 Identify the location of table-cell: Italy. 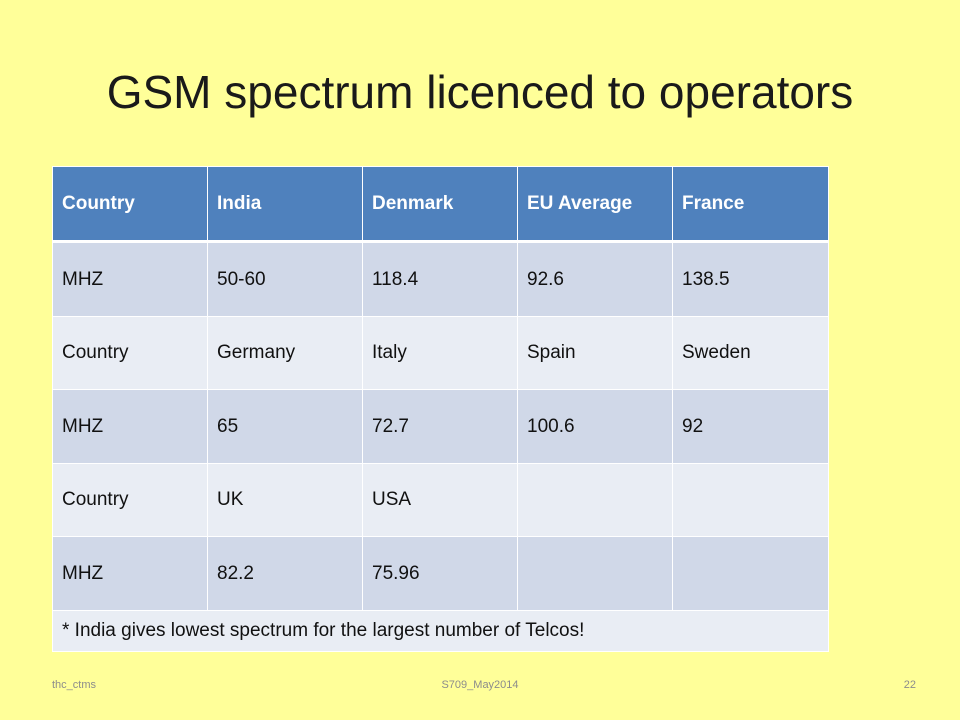
(440, 353).